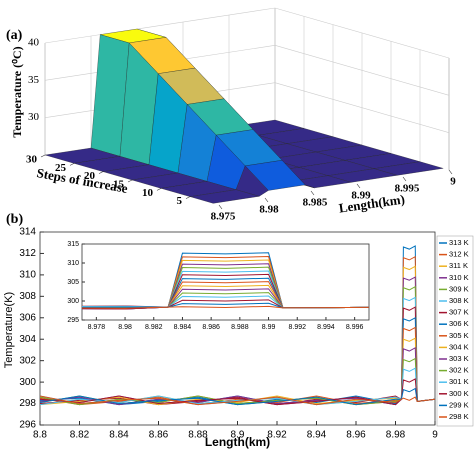 The width and height of the screenshot is (474, 452). Describe the element at coordinates (73, 320) in the screenshot. I see `inset-y-tick-label: 295` at that location.